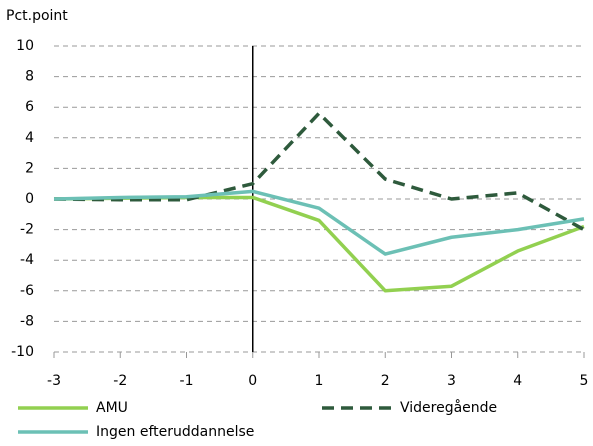  I want to click on y-tick-label: 0, so click(29, 199).